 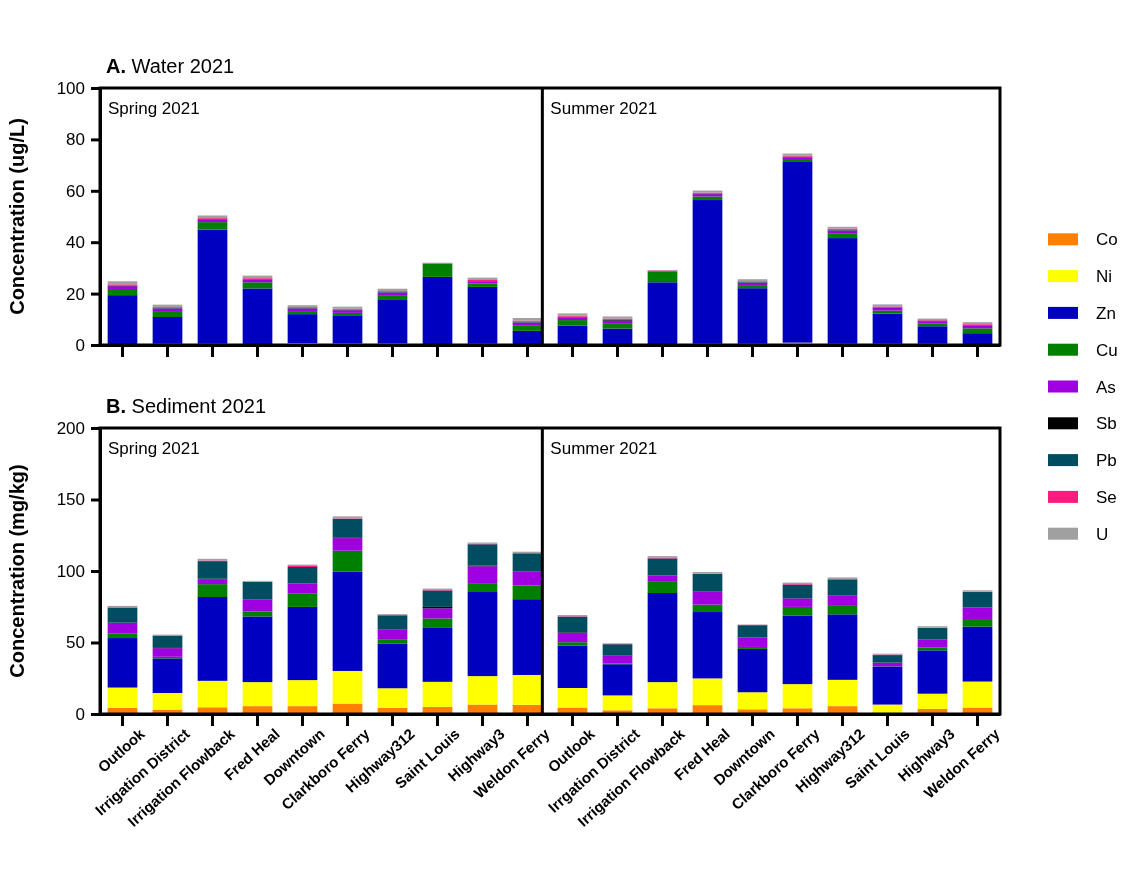 What do you see at coordinates (75, 191) in the screenshot?
I see `y-tick-label: 60` at bounding box center [75, 191].